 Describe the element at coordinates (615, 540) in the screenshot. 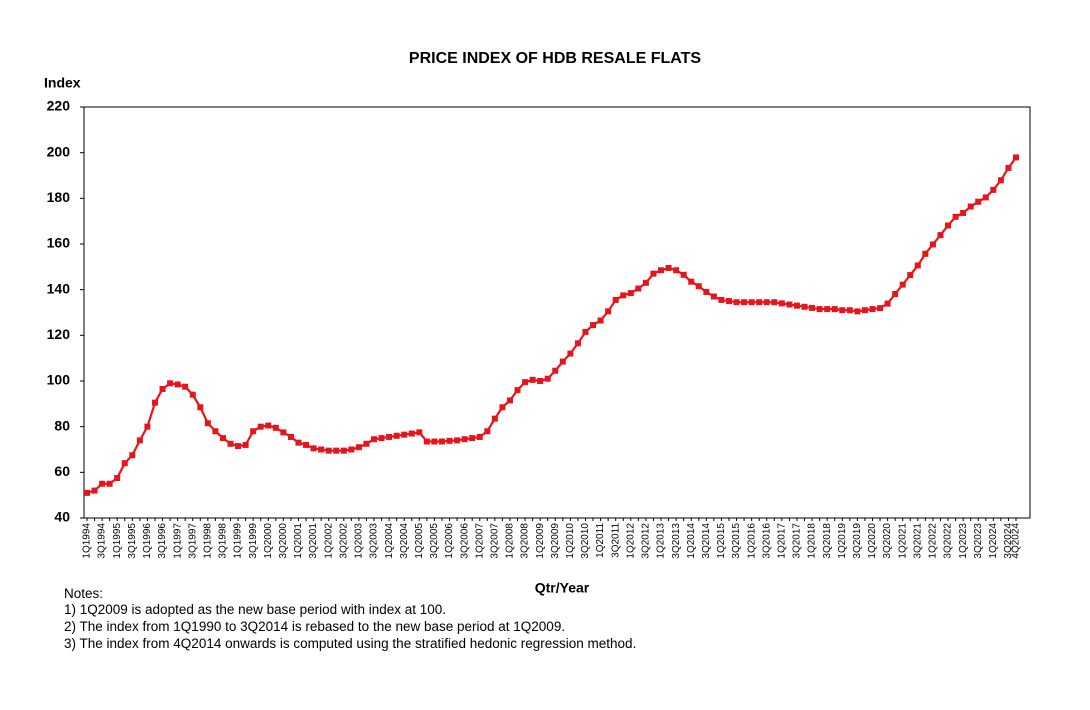

I see `x-tick-label: 3Q2011` at that location.